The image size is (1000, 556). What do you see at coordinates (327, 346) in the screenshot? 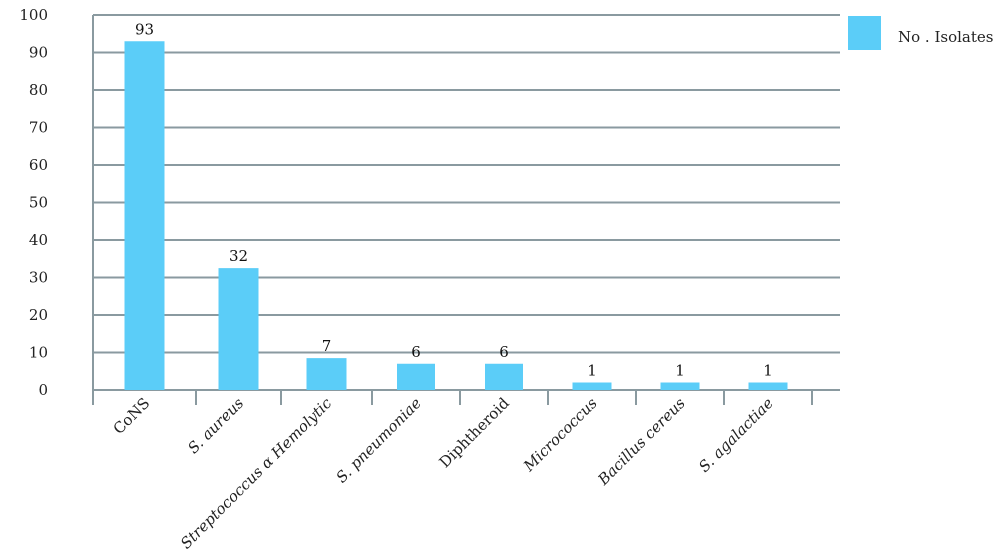
I see `data-label: 7` at bounding box center [327, 346].